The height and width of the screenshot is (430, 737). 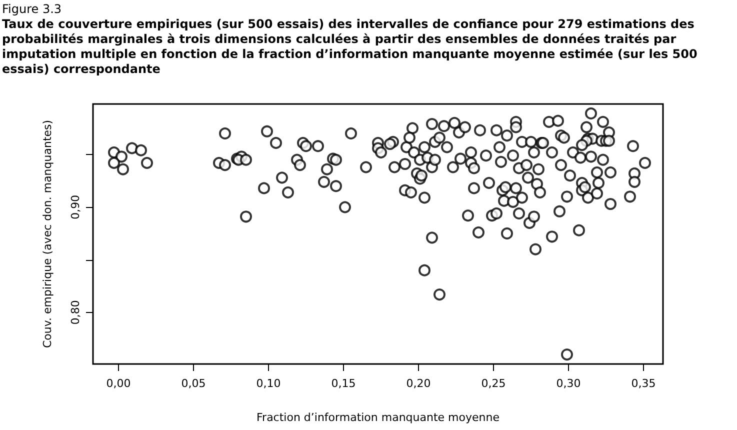 What do you see at coordinates (75, 207) in the screenshot?
I see `y-tick-label: 0,90` at bounding box center [75, 207].